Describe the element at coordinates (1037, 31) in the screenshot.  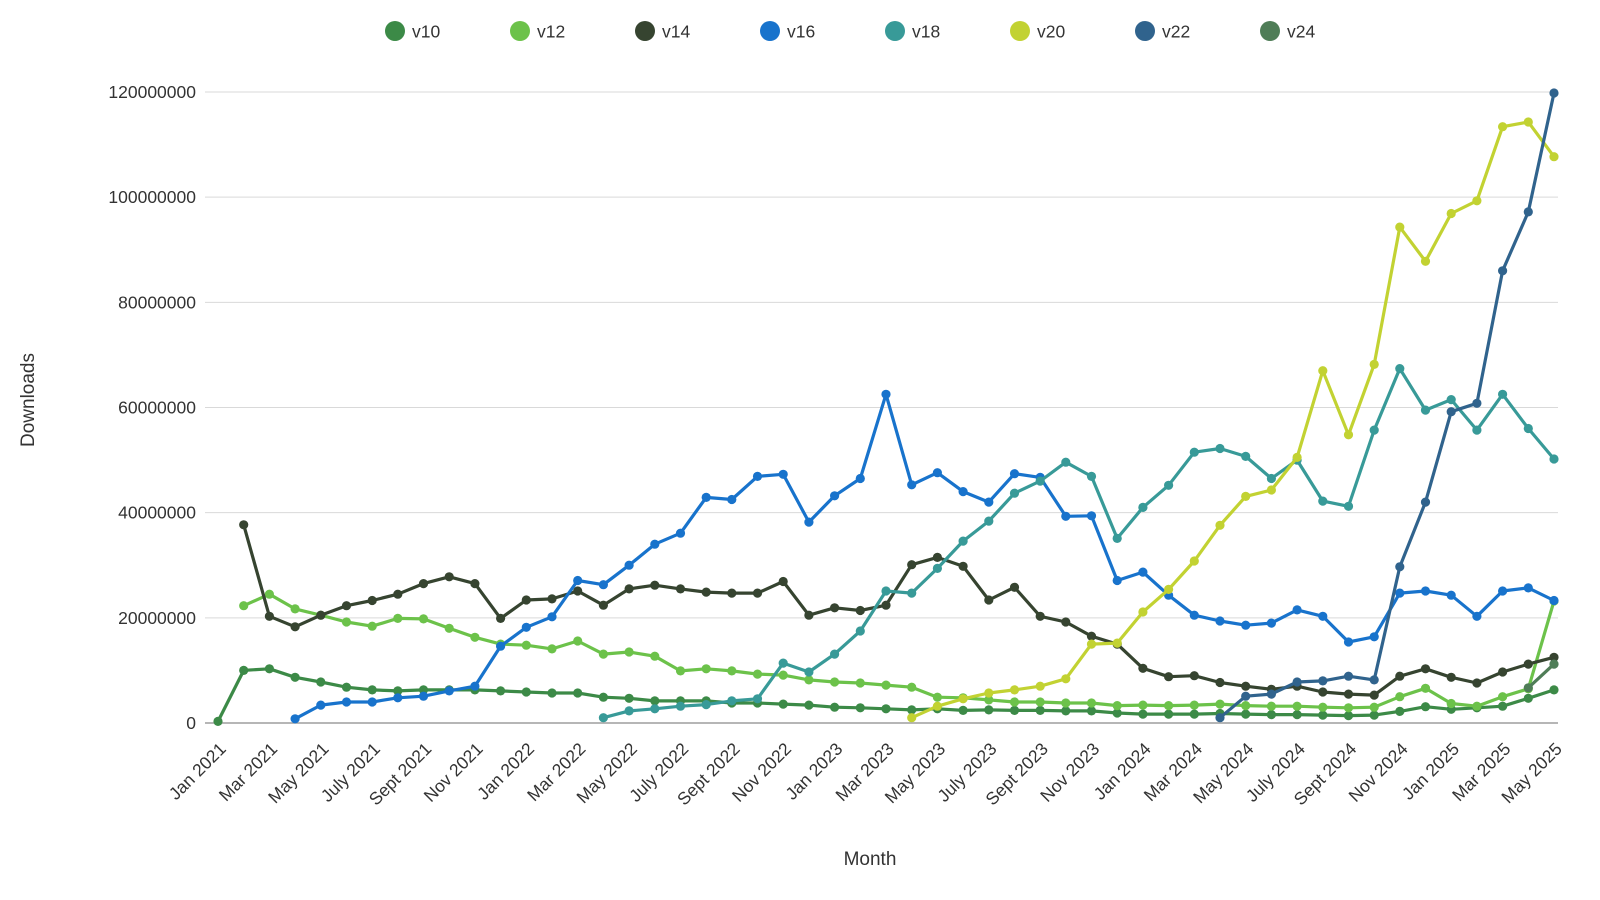
I see `legend-item-v20: v20` at that location.